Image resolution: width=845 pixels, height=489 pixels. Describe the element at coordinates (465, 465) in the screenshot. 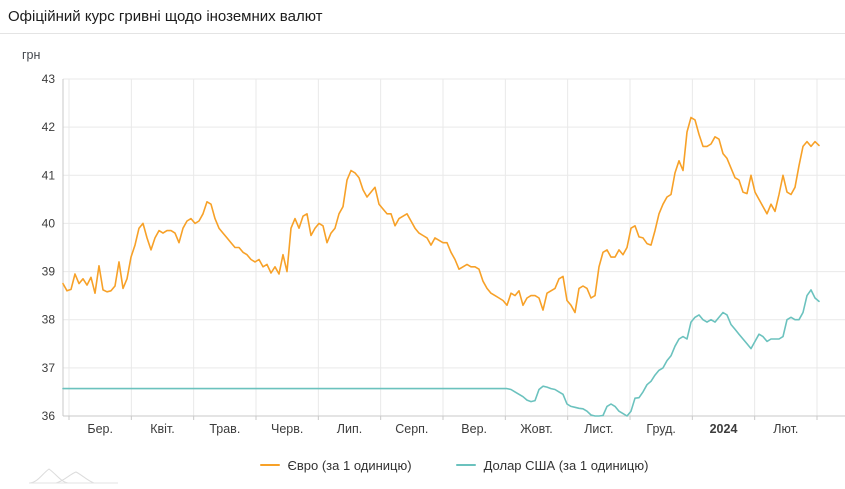

I see `usd-line-swatch` at that location.